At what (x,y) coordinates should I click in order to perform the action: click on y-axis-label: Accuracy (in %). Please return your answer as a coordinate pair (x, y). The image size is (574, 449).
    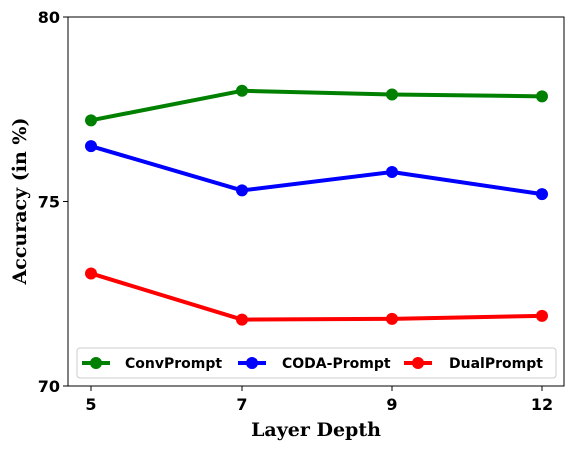
    Looking at the image, I should click on (20, 202).